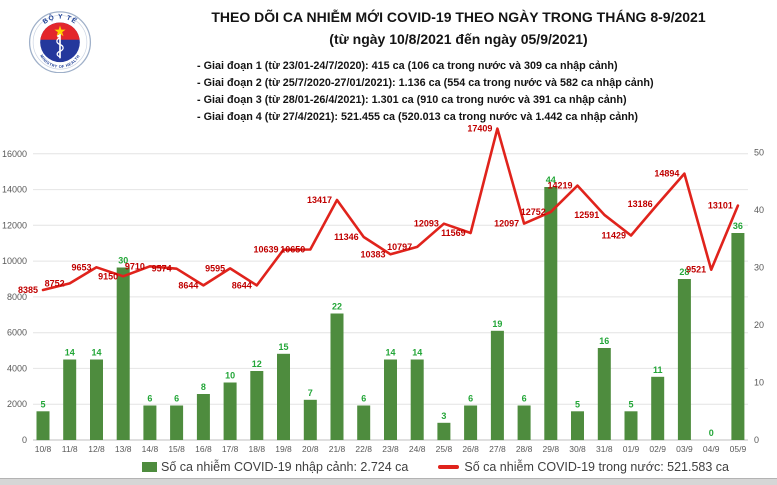 The height and width of the screenshot is (485, 777). Describe the element at coordinates (524, 449) in the screenshot. I see `x-axis-tick-label: 28/8` at that location.